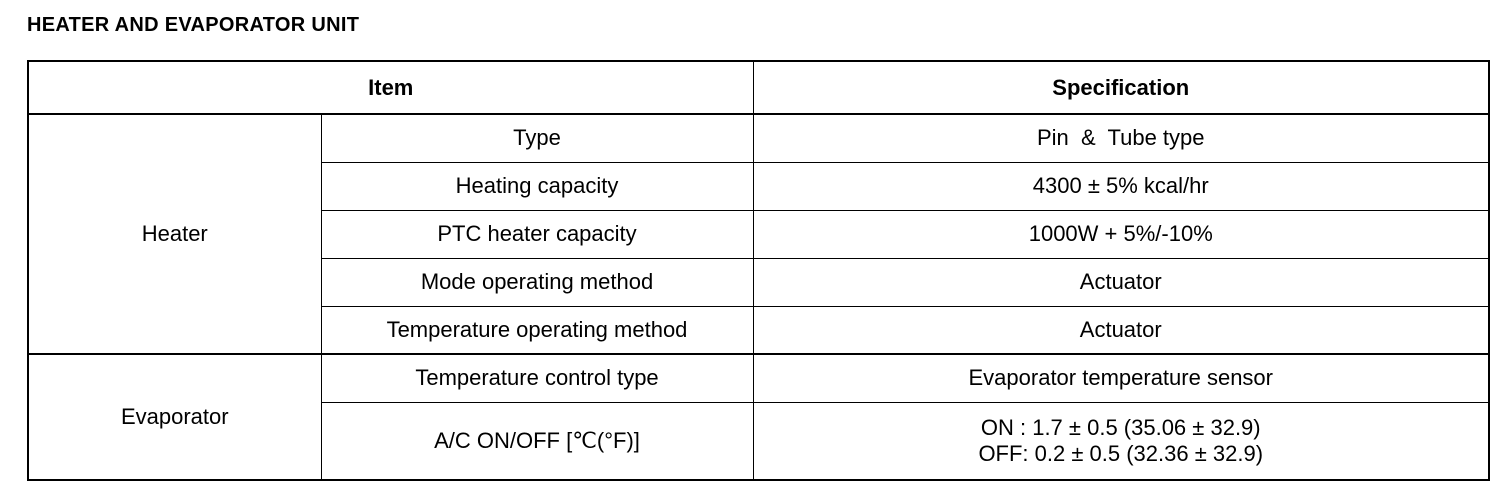 Image resolution: width=1504 pixels, height=500 pixels. I want to click on table-row: Heating capacity 4300 ± 5% kcal/hr, so click(759, 186).